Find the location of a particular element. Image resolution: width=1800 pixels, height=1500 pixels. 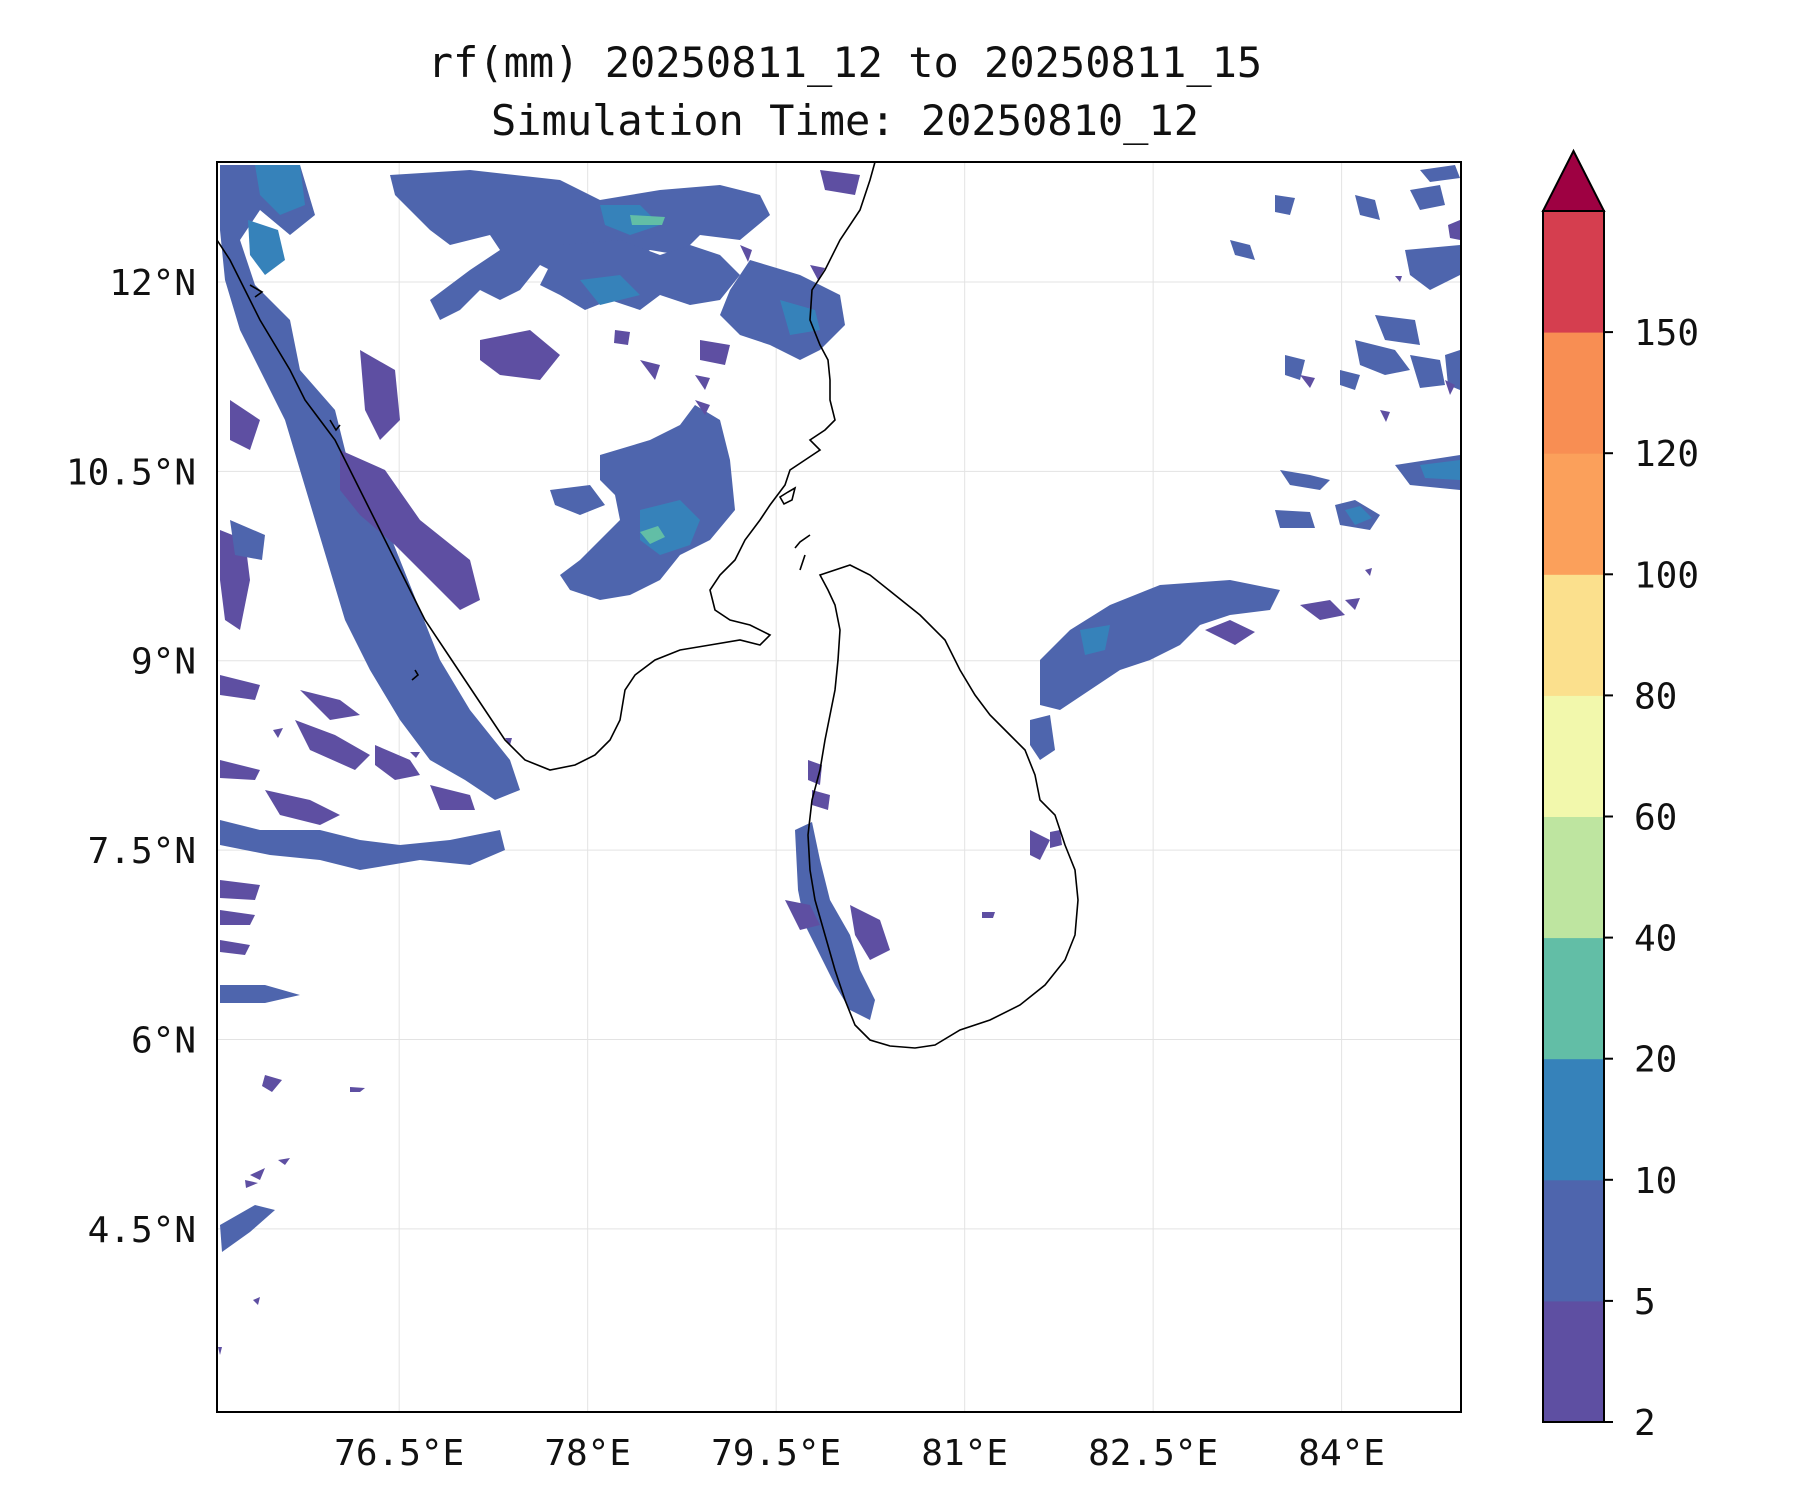

x-tick-label: 79.5°E is located at coordinates (776, 1453).